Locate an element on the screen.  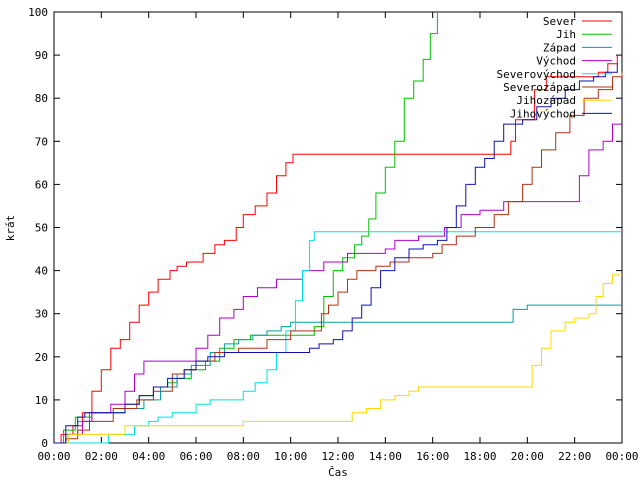
legend-label: Jihovýchod is located at coordinates (543, 113).